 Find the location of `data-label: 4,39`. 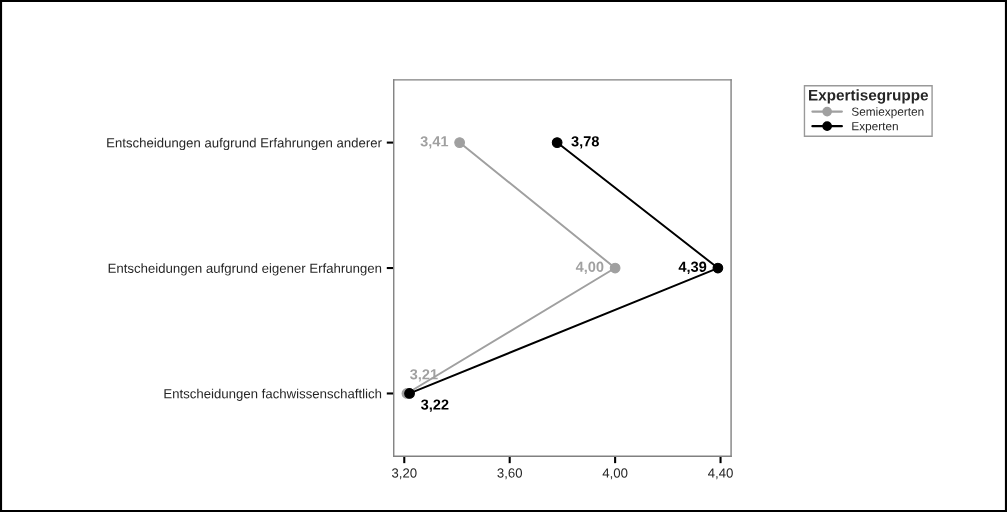

data-label: 4,39 is located at coordinates (692, 268).